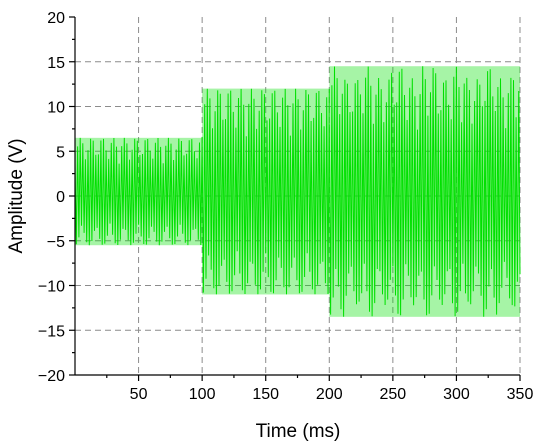 Image resolution: width=550 pixels, height=447 pixels. I want to click on x-tick-label: 50, so click(139, 394).